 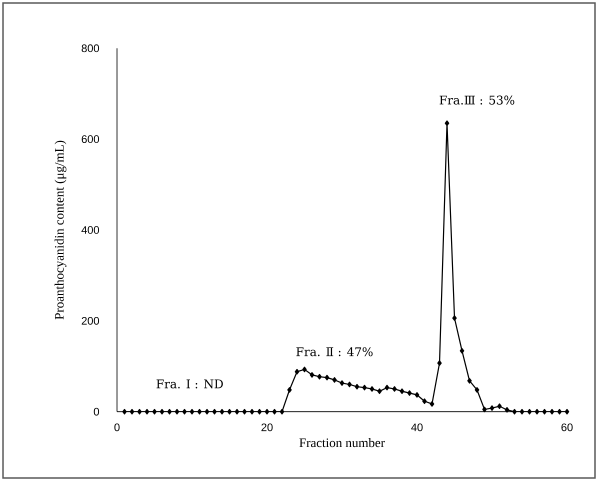 I want to click on x-tick-label: 60, so click(x=567, y=427).